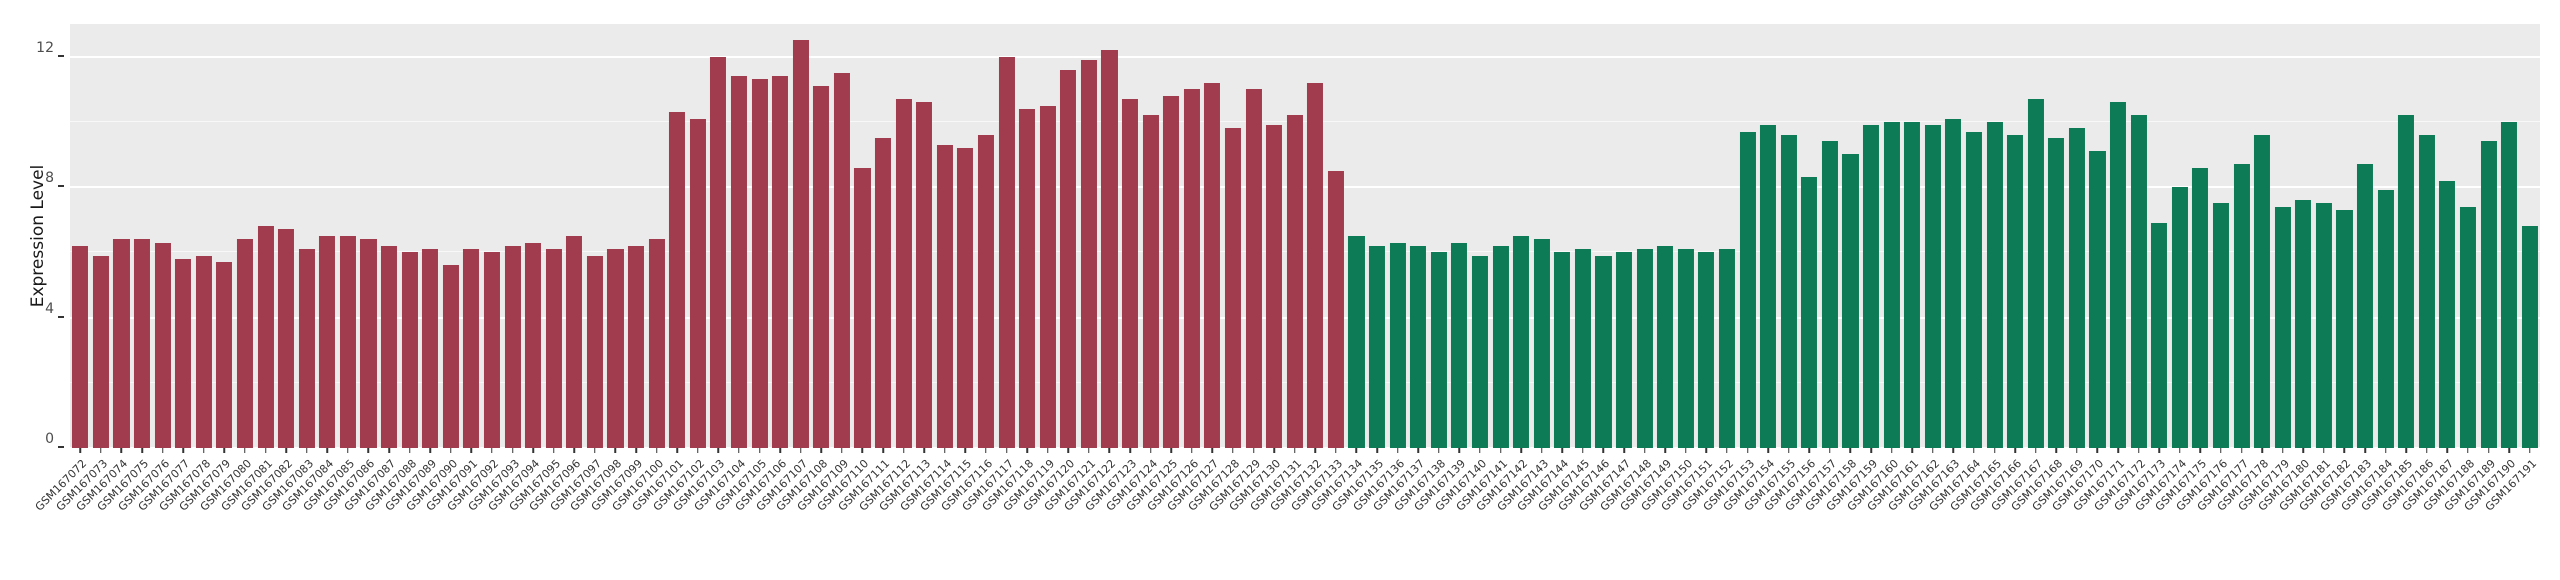 The height and width of the screenshot is (580, 2560). Describe the element at coordinates (61, 447) in the screenshot. I see `y-tick-mark` at that location.